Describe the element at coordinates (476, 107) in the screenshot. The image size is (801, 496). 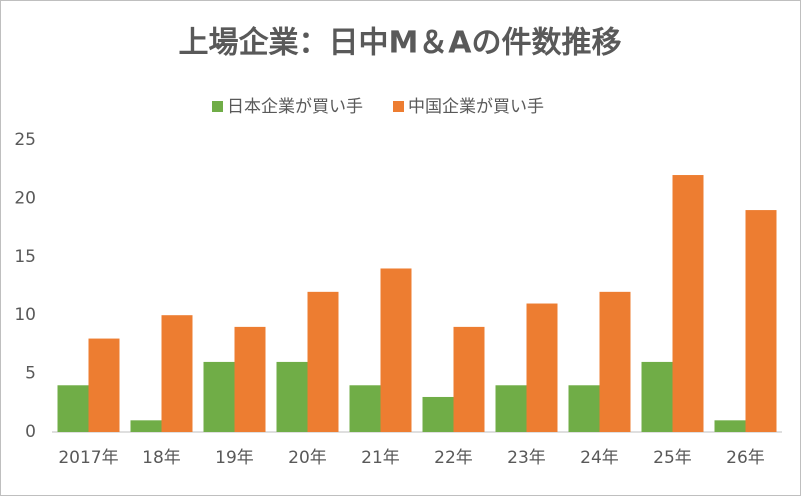
I see `legend-label: 中国企業が買い手` at that location.